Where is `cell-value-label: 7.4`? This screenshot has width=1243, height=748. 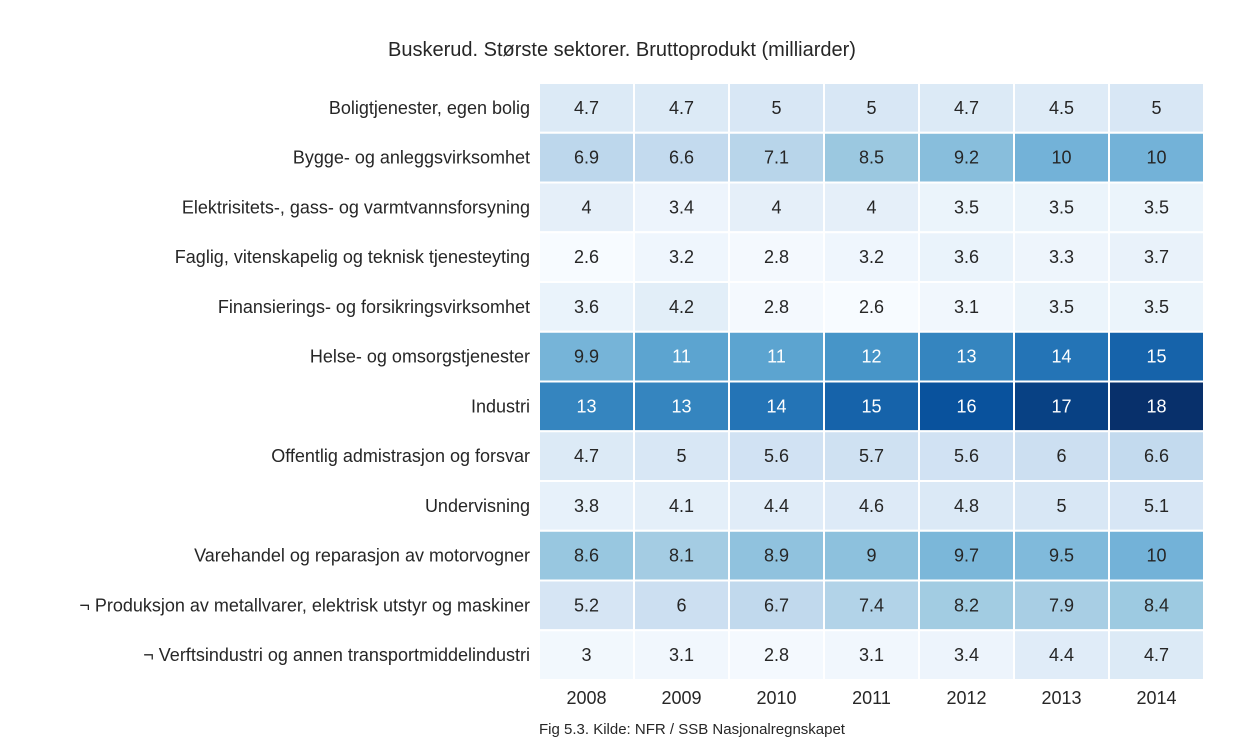
cell-value-label: 7.4 is located at coordinates (871, 605).